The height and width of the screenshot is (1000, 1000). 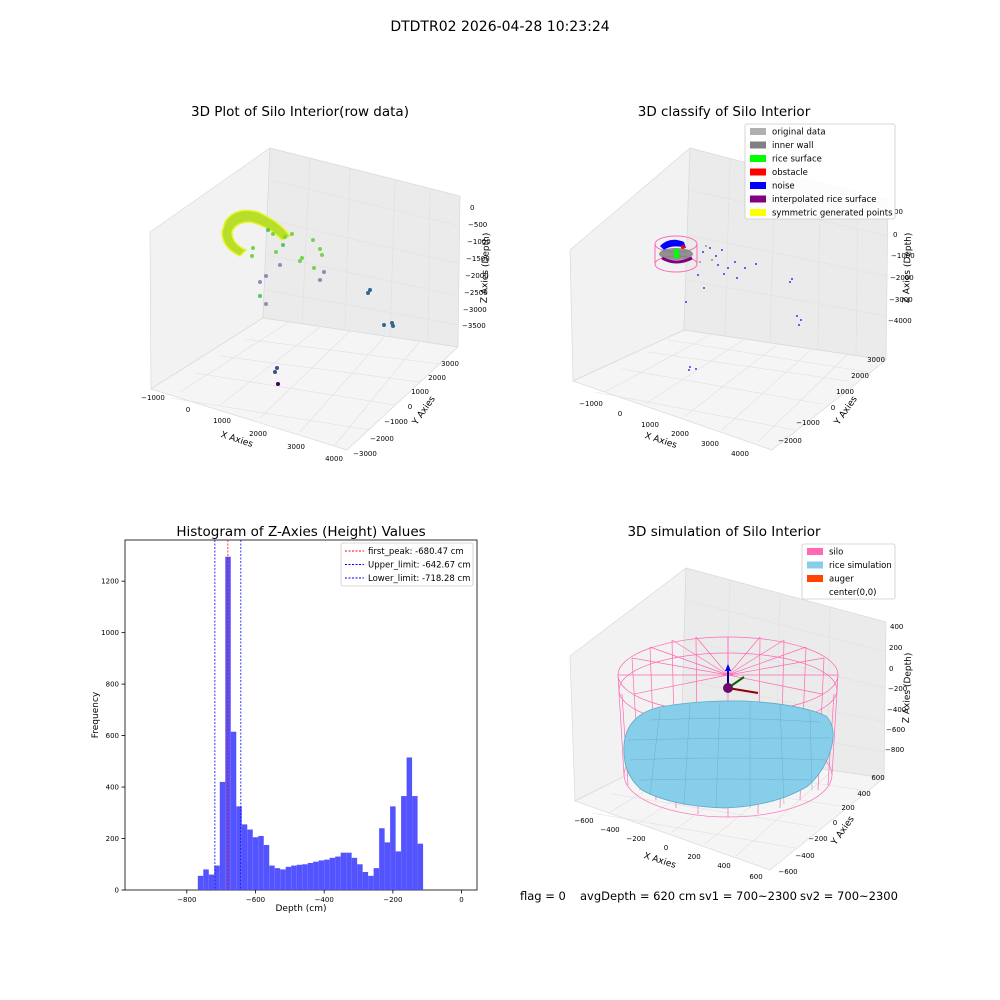 I want to click on simulation-z-axis-label: Z Axies (Depth), so click(x=908, y=688).